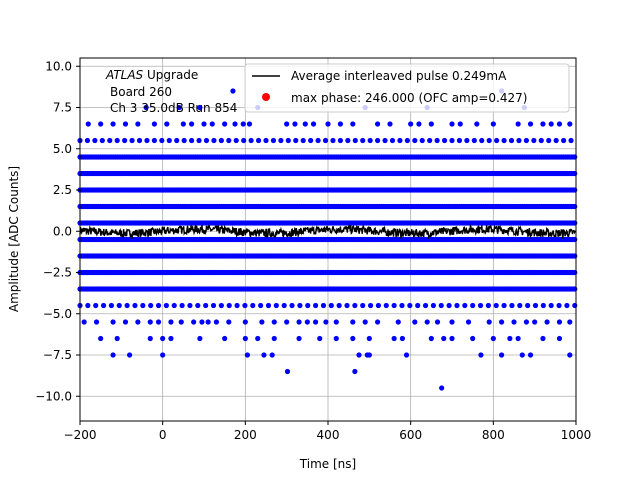  I want to click on legend-box, so click(407, 88).